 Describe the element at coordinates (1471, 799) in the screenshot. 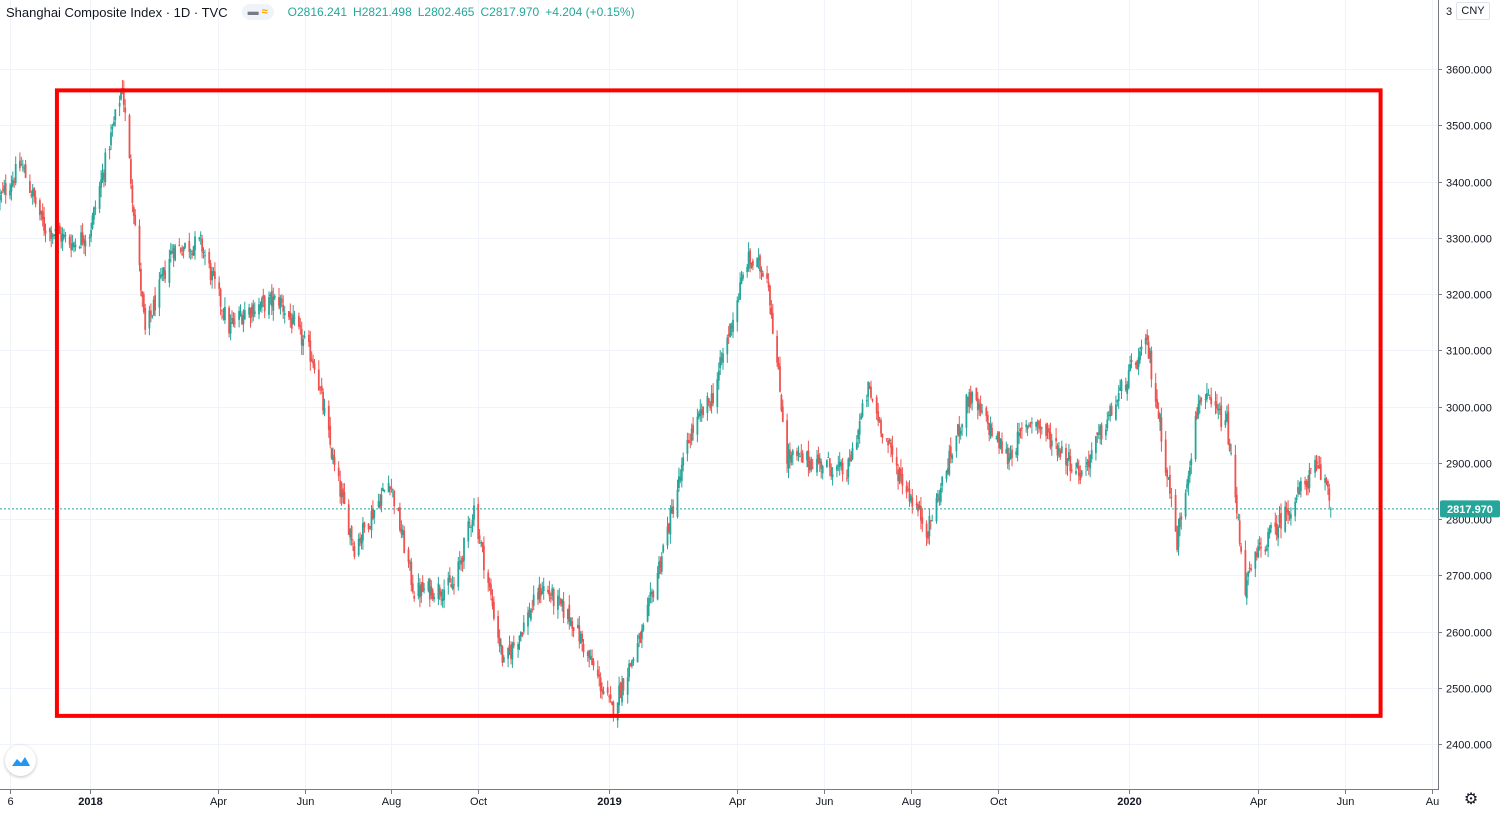

I see `gear-icon: ⚙` at that location.